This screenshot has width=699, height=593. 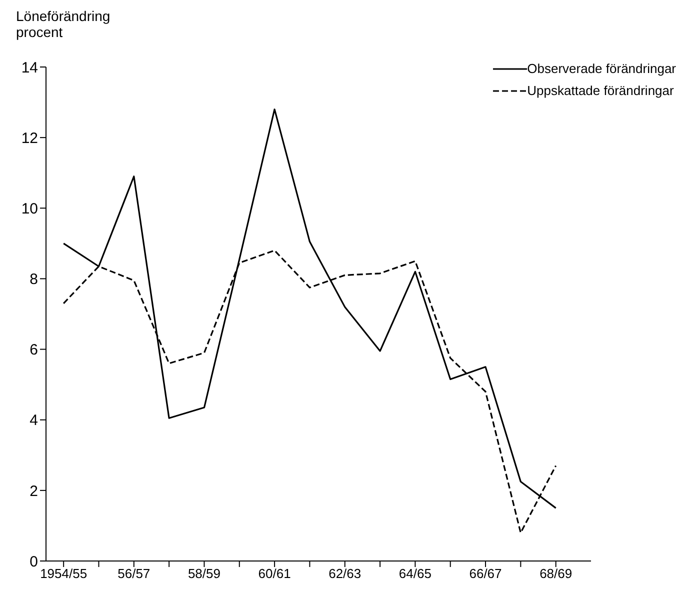 I want to click on y-tick-label: 8, so click(x=34, y=279).